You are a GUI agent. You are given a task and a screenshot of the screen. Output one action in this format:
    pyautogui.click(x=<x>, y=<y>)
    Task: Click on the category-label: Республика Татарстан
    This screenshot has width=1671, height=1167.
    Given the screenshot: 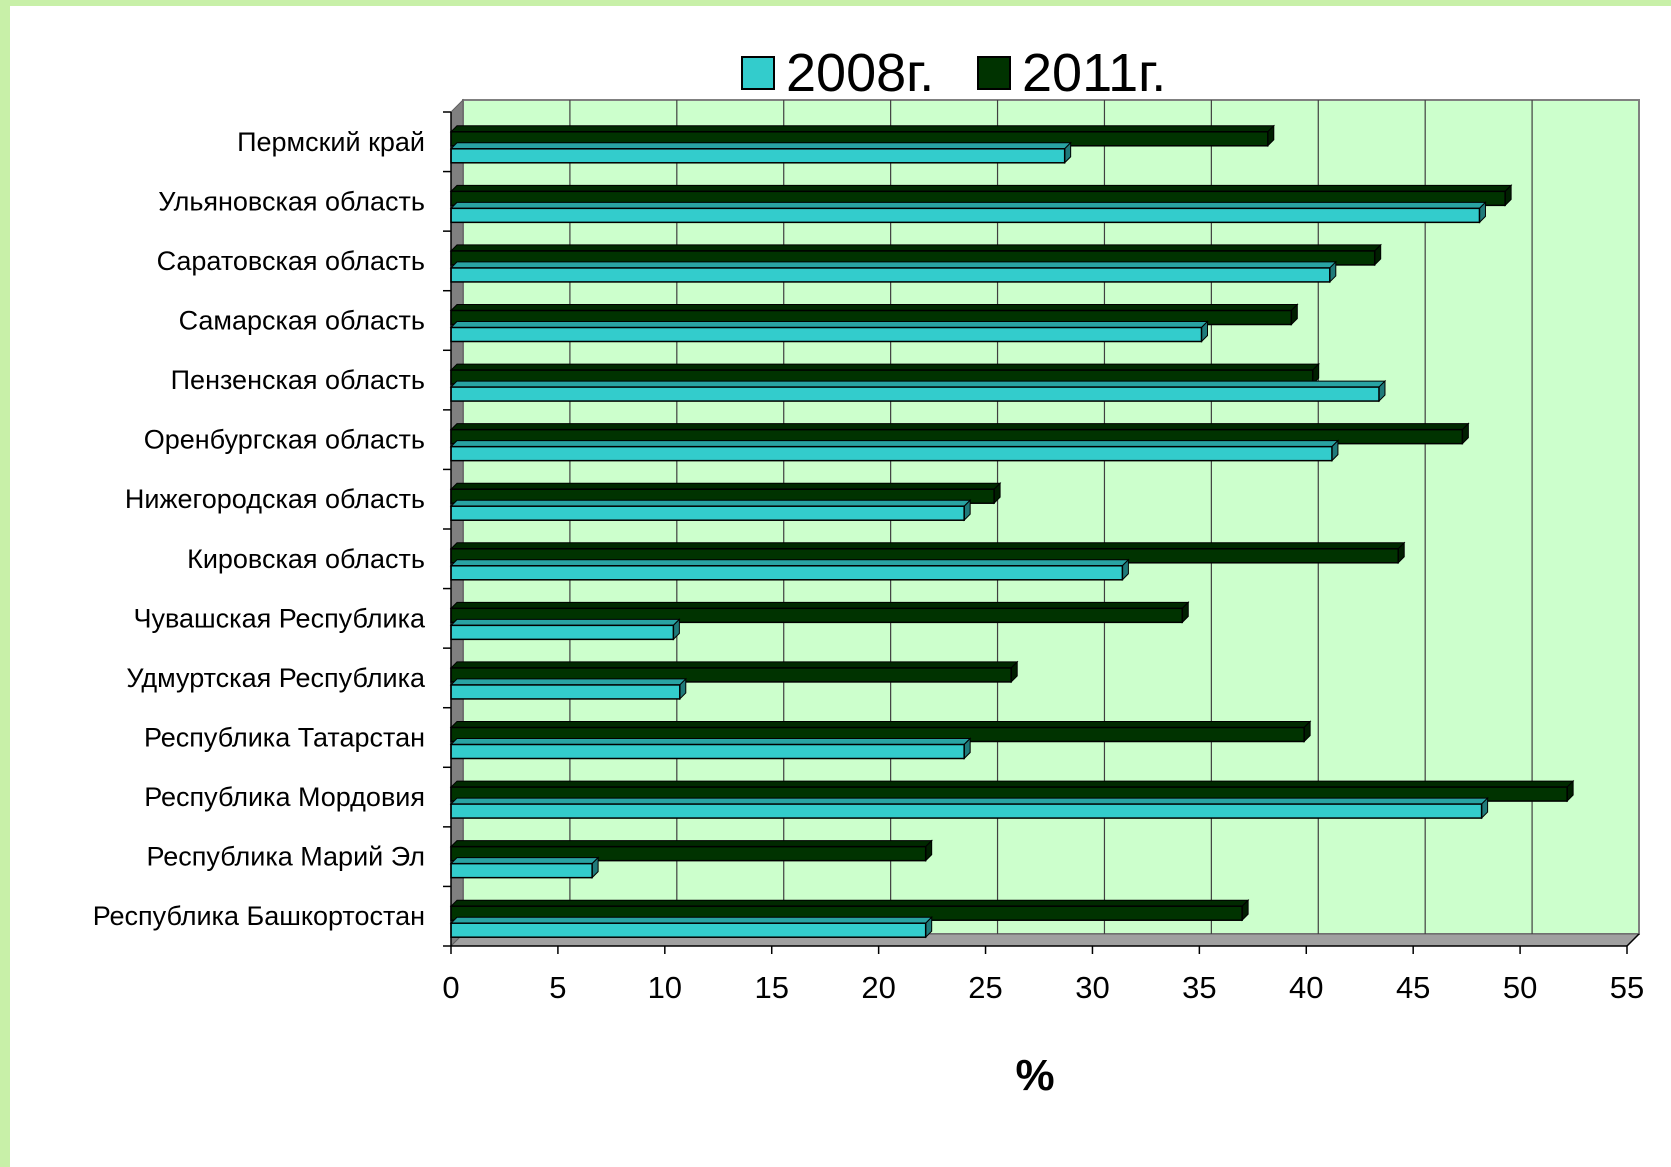 What is the action you would take?
    pyautogui.click(x=284, y=738)
    